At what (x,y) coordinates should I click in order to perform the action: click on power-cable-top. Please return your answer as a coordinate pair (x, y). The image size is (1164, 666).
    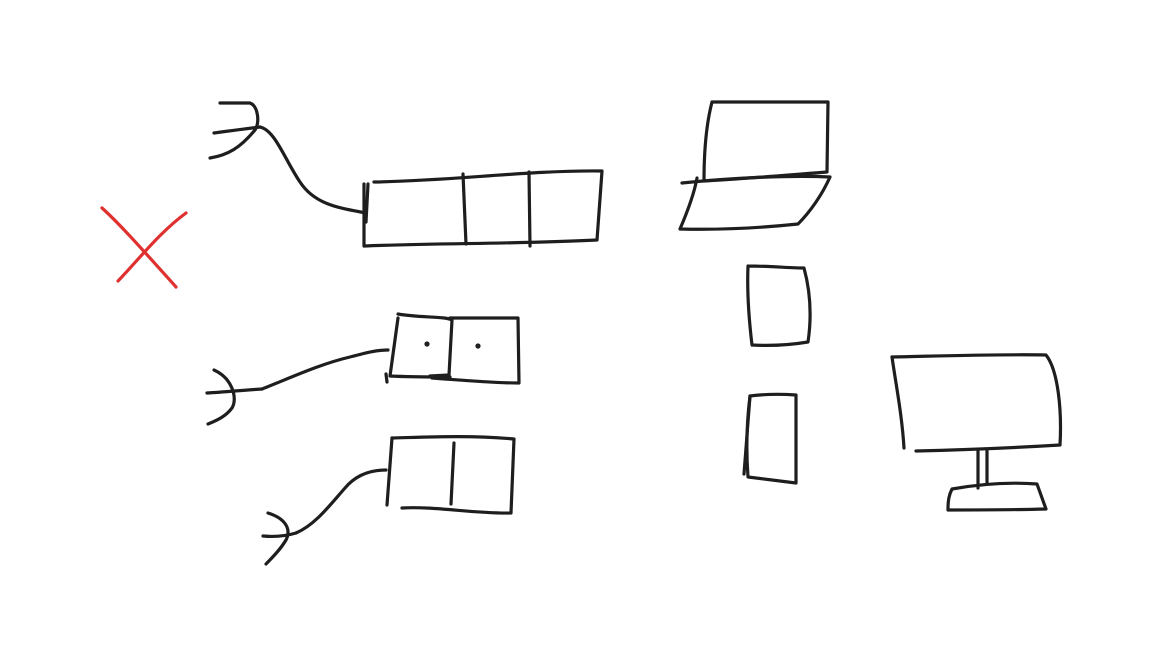
    Looking at the image, I should click on (313, 170).